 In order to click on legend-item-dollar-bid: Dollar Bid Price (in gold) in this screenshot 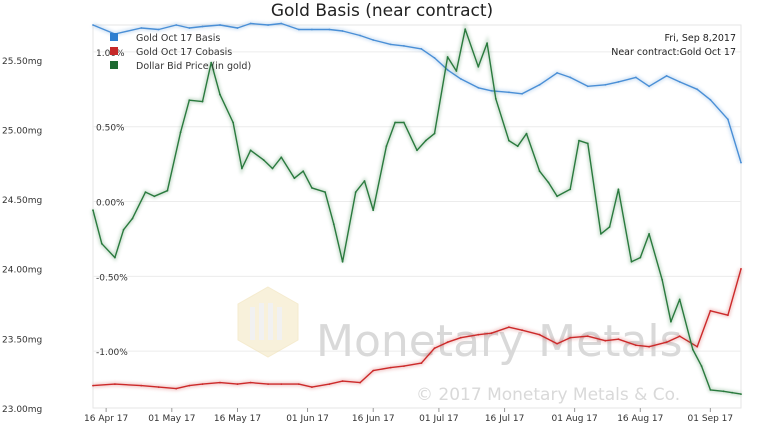, I will do `click(180, 66)`.